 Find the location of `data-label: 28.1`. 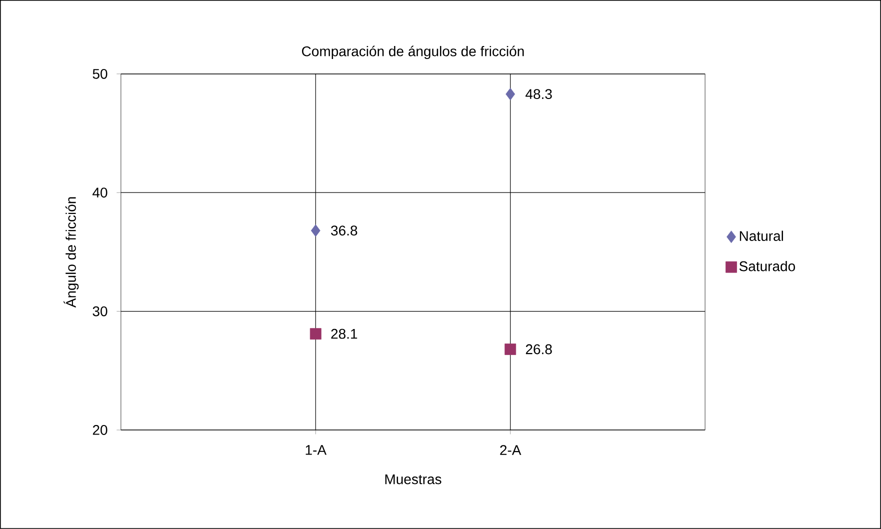

data-label: 28.1 is located at coordinates (344, 333).